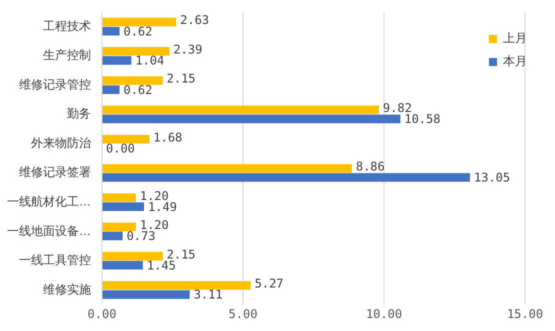 The width and height of the screenshot is (555, 331). What do you see at coordinates (55, 172) in the screenshot?
I see `y-tick-label: 维修记录签署` at bounding box center [55, 172].